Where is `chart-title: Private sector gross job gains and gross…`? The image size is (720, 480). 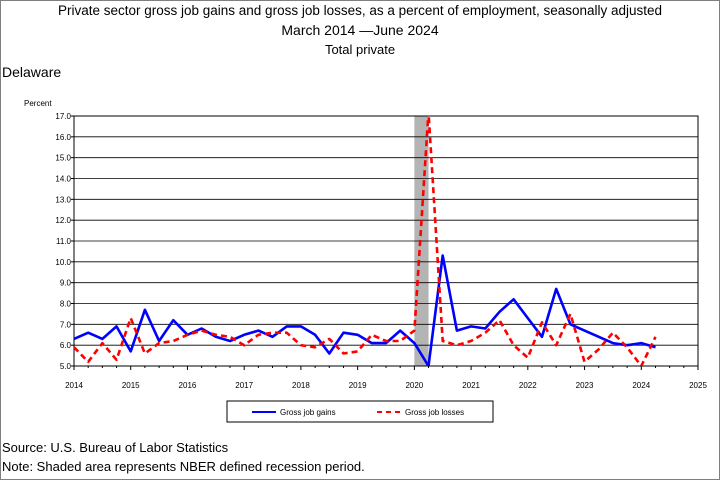 chart-title: Private sector gross job gains and gross… is located at coordinates (360, 10).